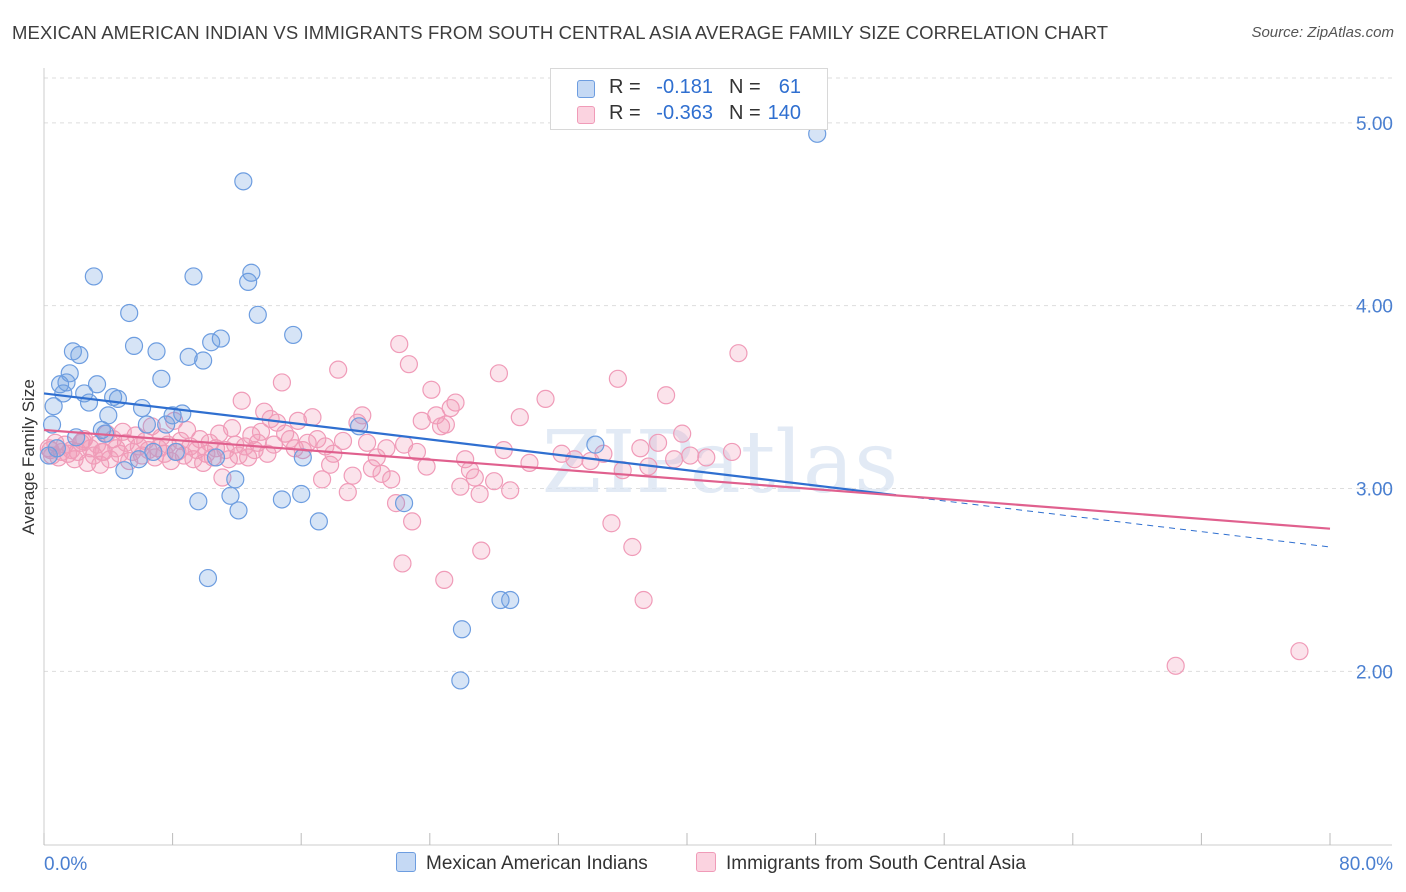  I want to click on y-axis-label: Average Family Size, so click(28, 457).